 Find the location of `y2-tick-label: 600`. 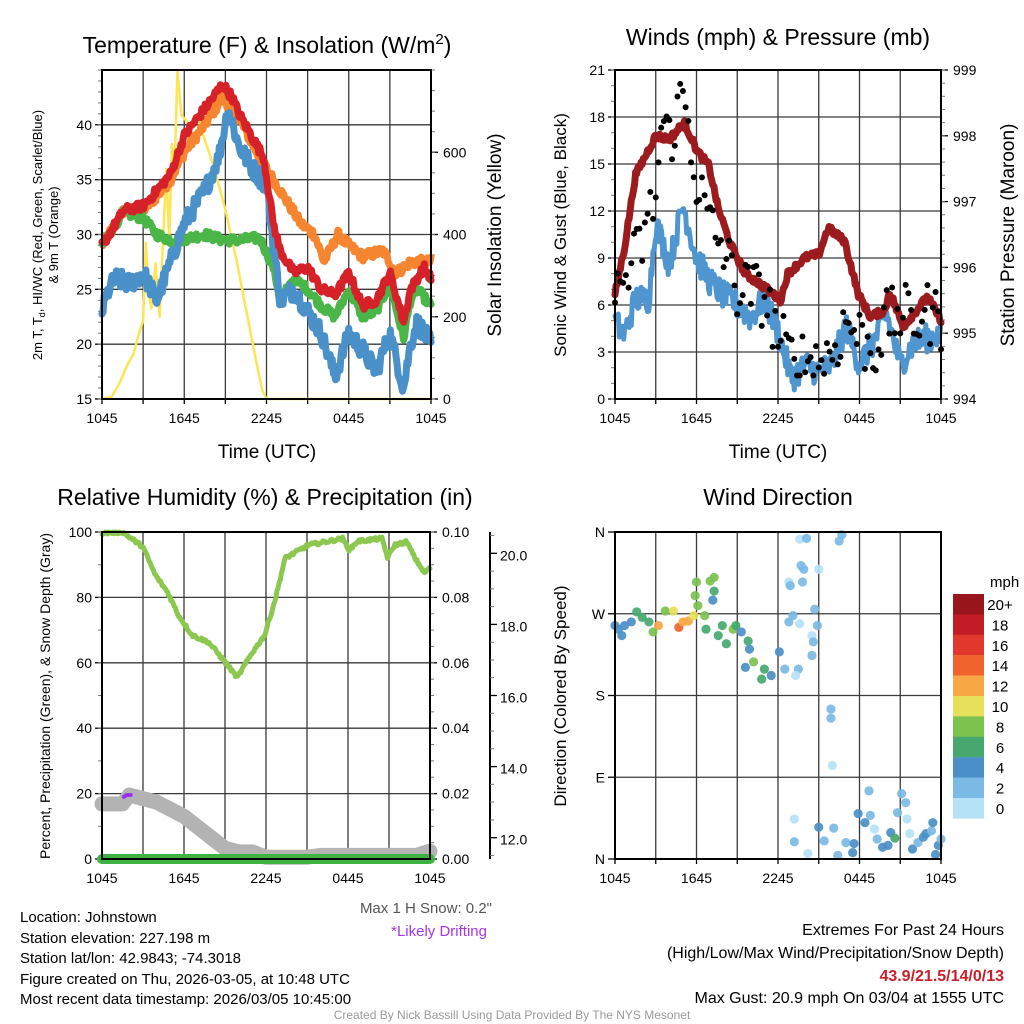

y2-tick-label: 600 is located at coordinates (455, 152).